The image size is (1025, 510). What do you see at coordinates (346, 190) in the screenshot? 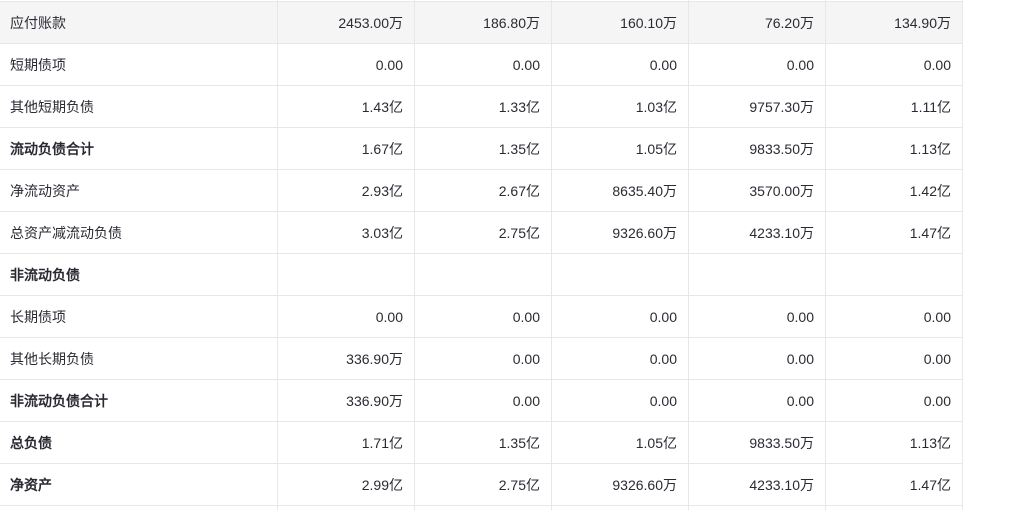
I see `cell-value: 2.93亿` at bounding box center [346, 190].